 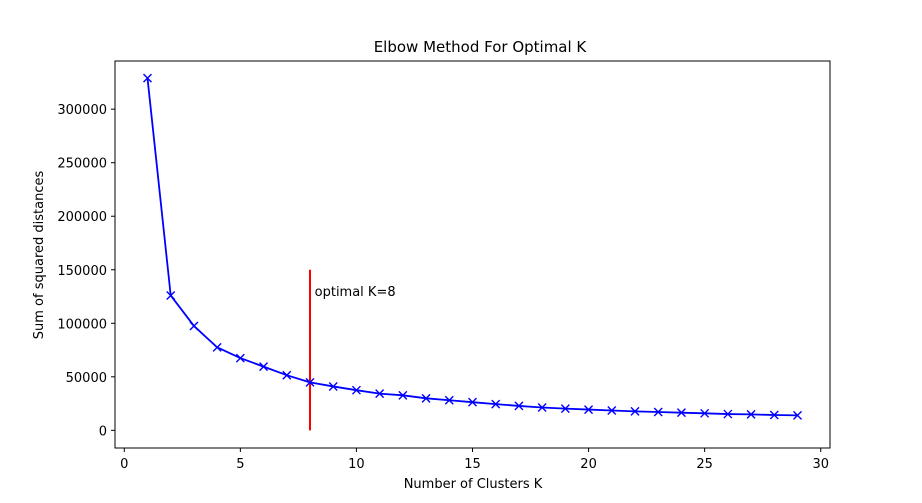 I want to click on x-tick-label: 15, so click(x=472, y=464).